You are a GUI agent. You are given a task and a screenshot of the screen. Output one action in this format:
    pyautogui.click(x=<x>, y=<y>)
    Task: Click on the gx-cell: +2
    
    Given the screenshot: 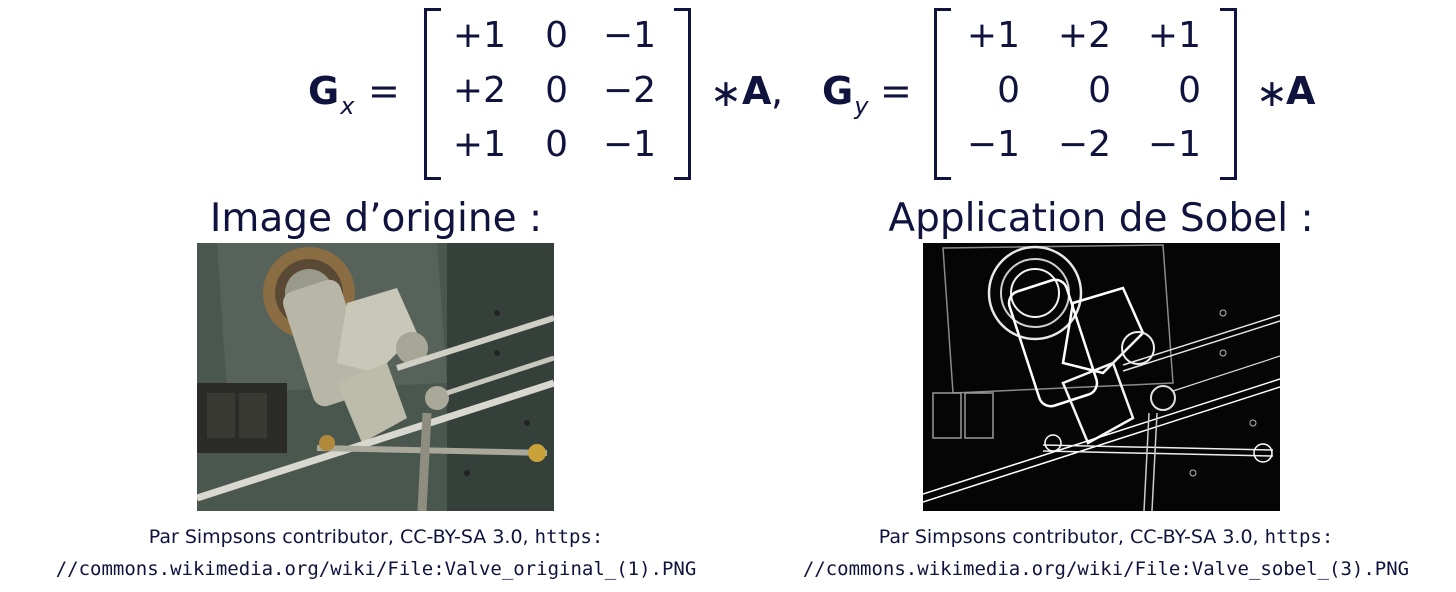 What is the action you would take?
    pyautogui.click(x=479, y=90)
    